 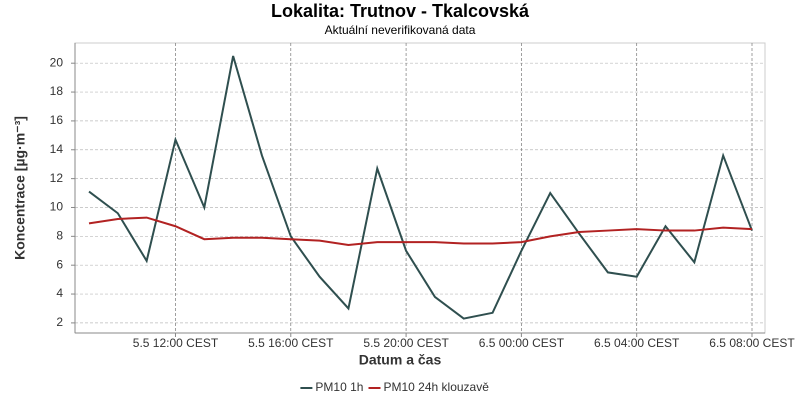 I want to click on y-tick-label: 14, so click(x=57, y=149).